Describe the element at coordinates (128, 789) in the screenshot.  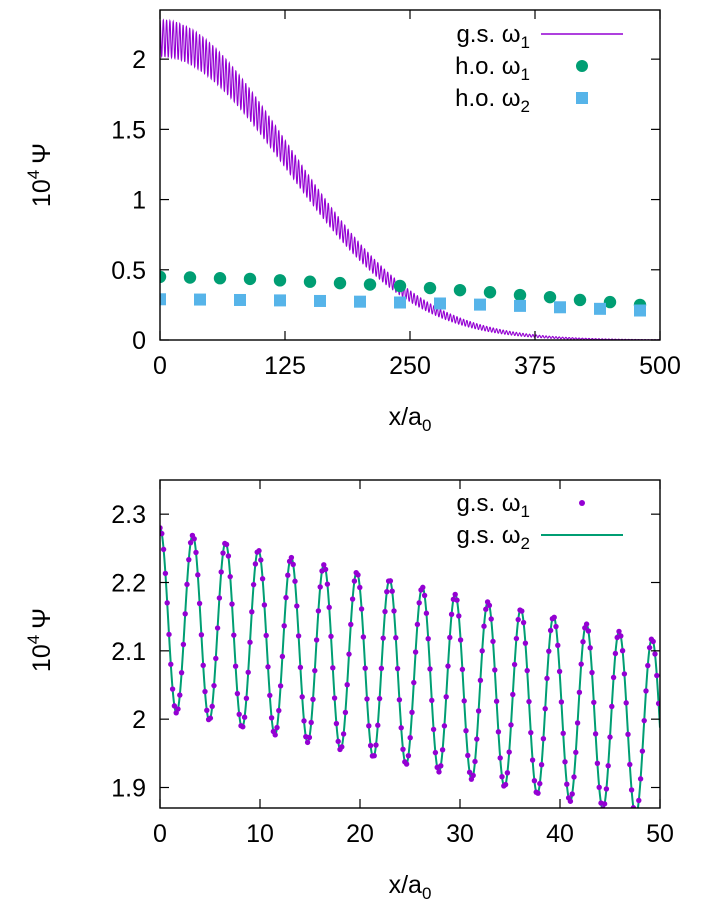
I see `bot-y-tick-label: 1.9` at that location.